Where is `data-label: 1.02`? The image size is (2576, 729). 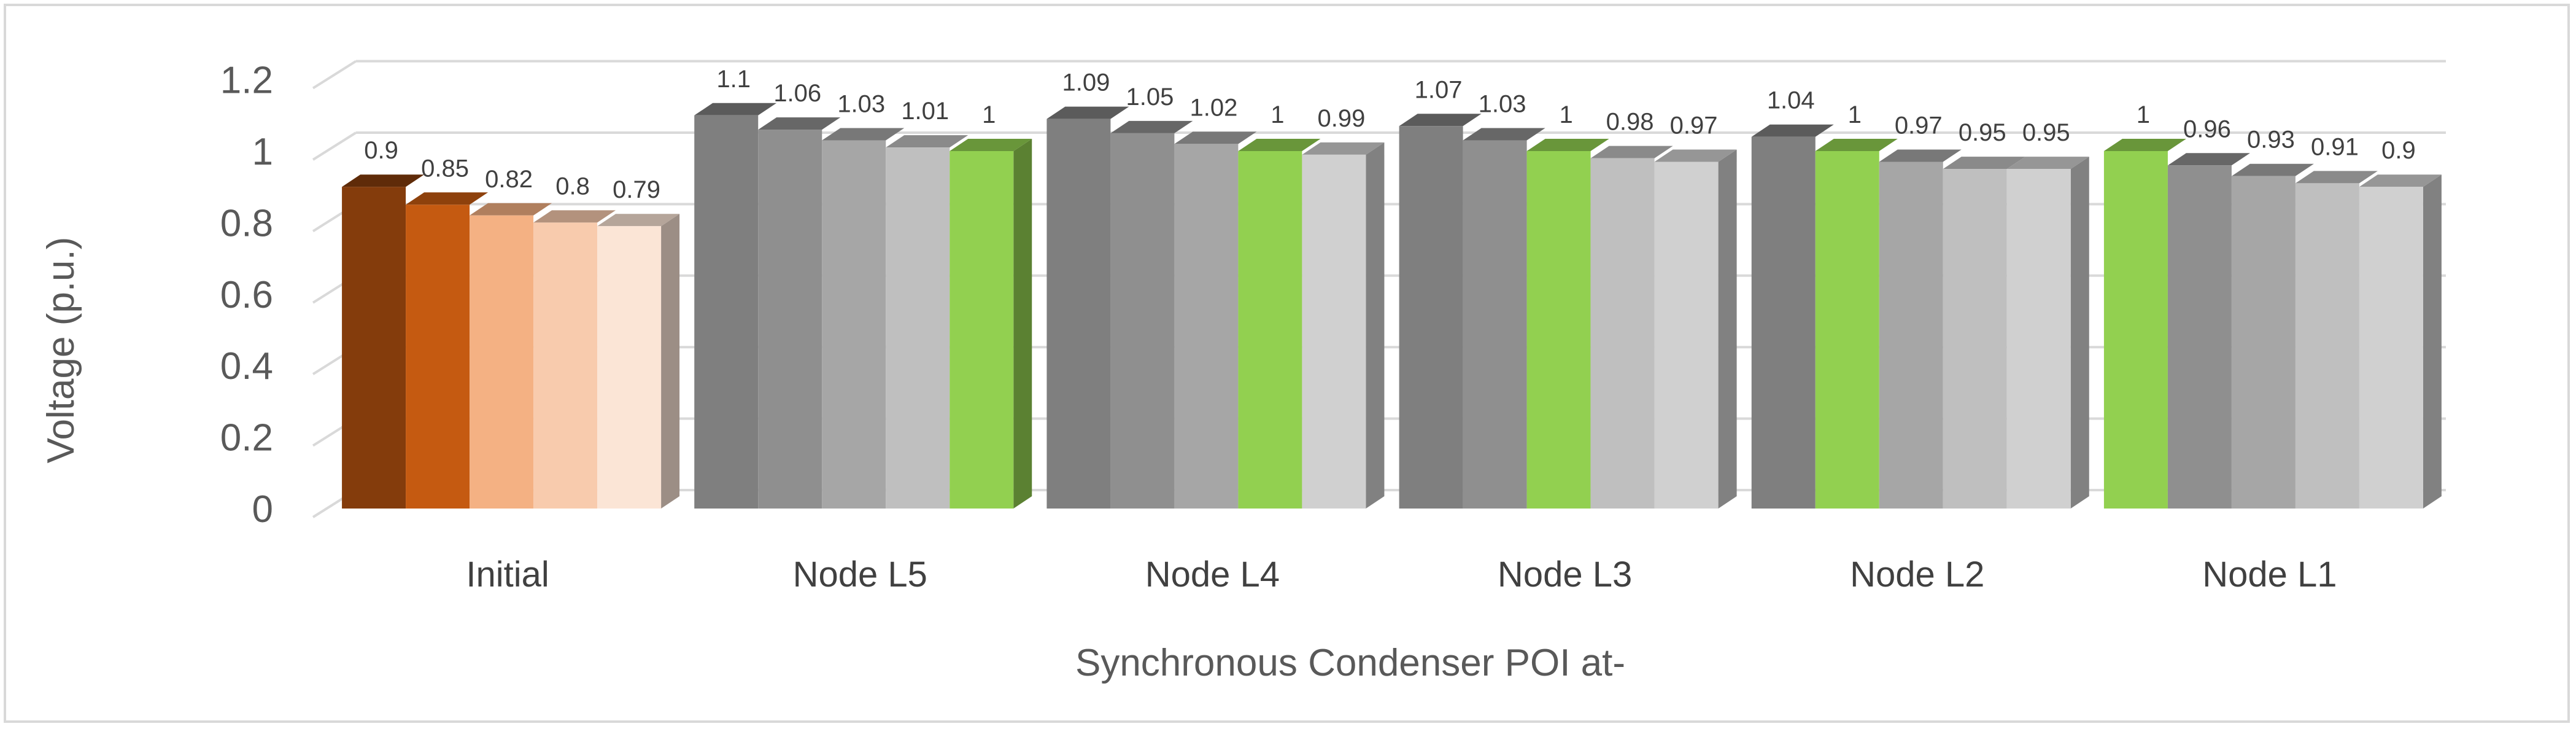
data-label: 1.02 is located at coordinates (1213, 107).